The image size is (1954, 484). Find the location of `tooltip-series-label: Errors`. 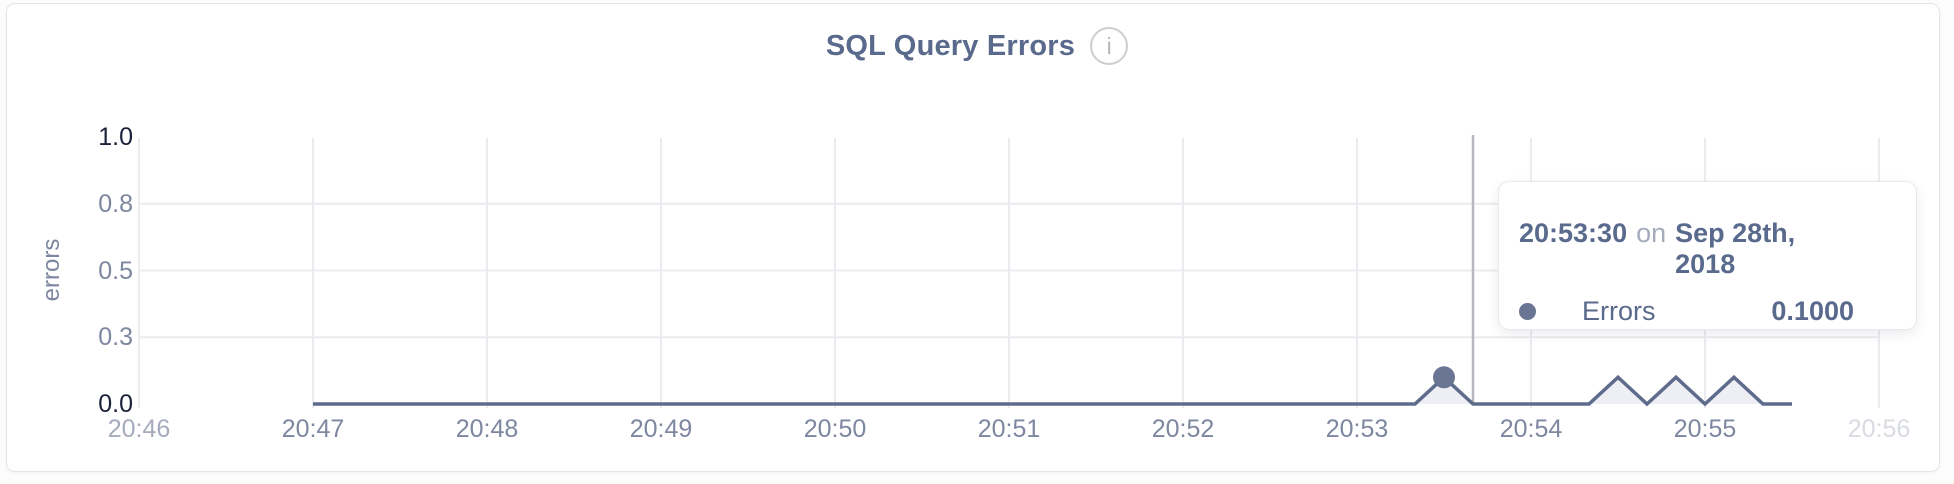

tooltip-series-label: Errors is located at coordinates (1619, 311).